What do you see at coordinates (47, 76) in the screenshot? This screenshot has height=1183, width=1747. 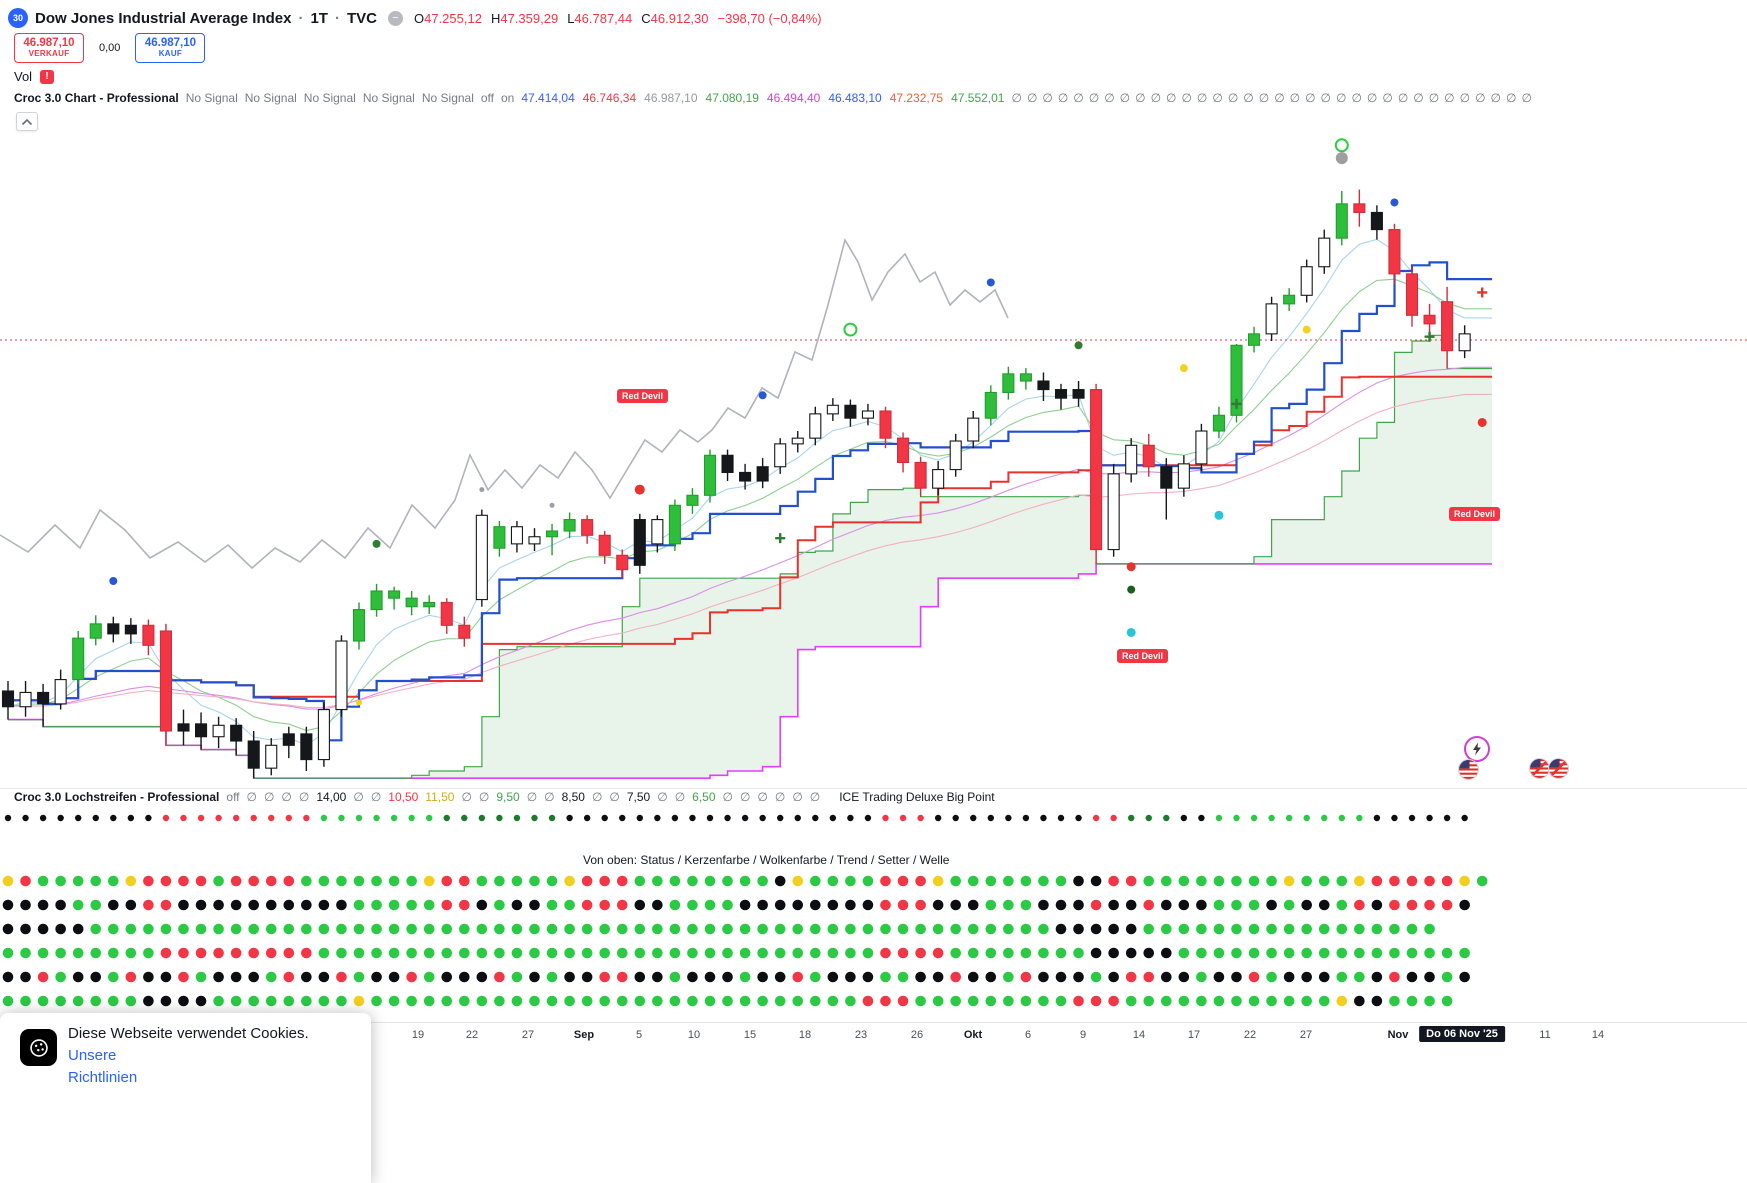 I see `warning-icon: !` at bounding box center [47, 76].